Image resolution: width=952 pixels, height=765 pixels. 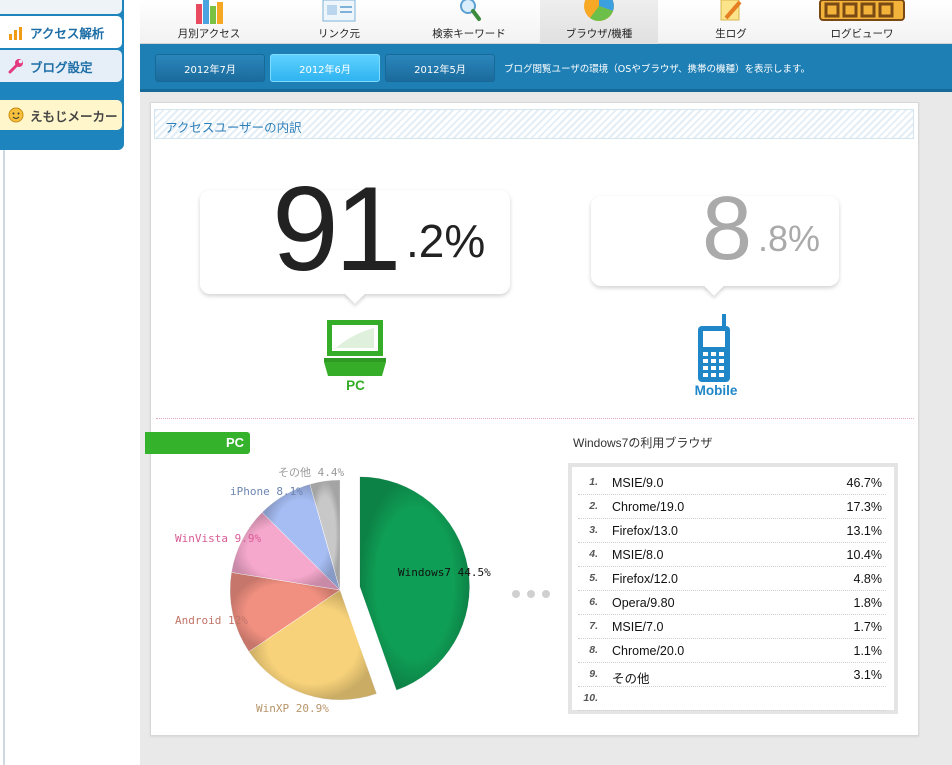 What do you see at coordinates (593, 674) in the screenshot?
I see `browser-rank: 9.` at bounding box center [593, 674].